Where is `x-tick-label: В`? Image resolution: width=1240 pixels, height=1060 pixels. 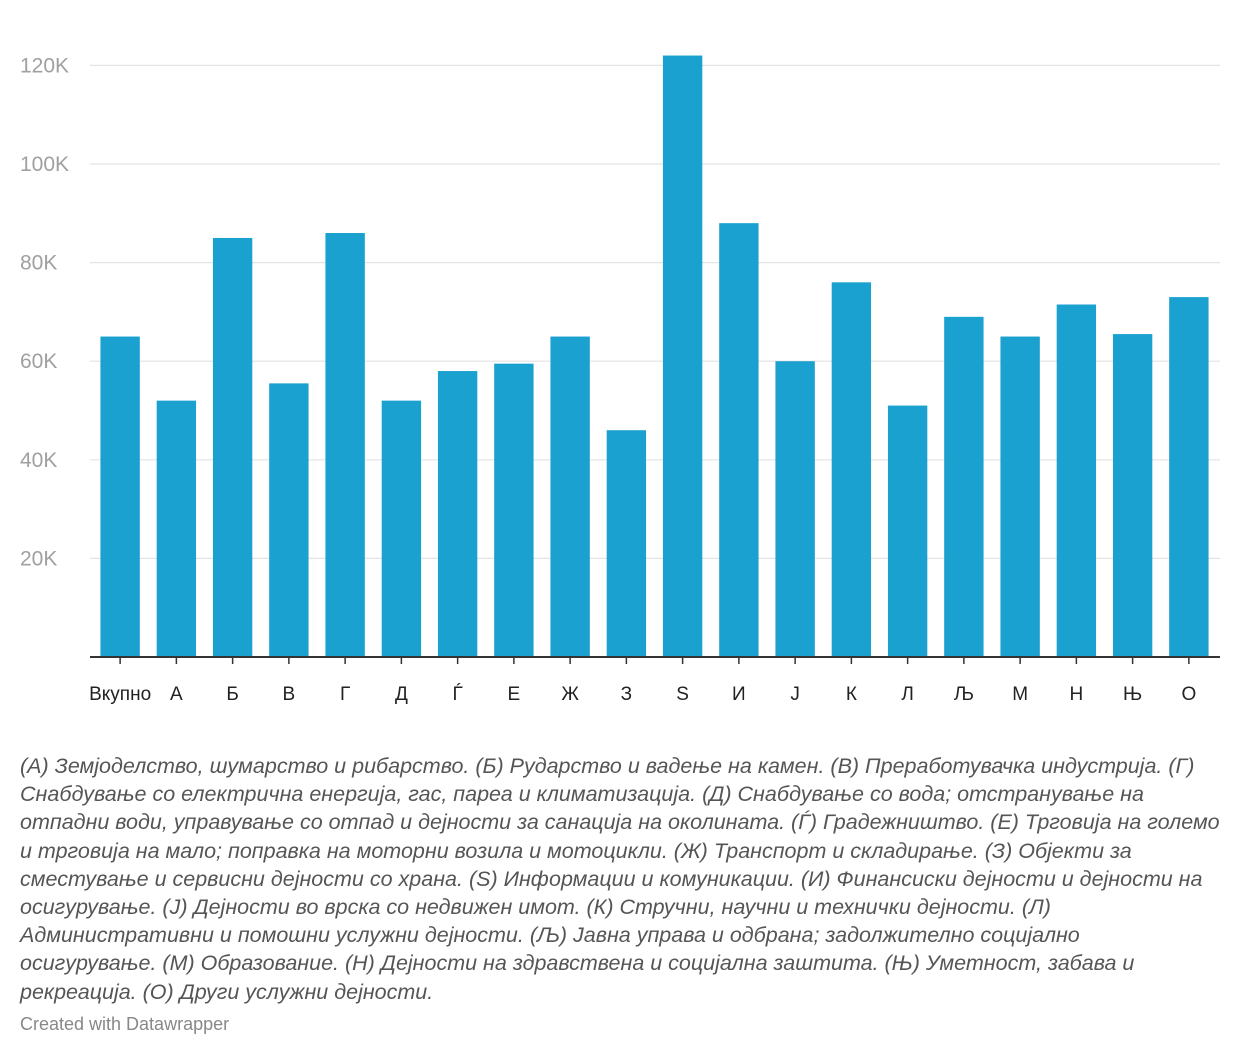
x-tick-label: В is located at coordinates (289, 694).